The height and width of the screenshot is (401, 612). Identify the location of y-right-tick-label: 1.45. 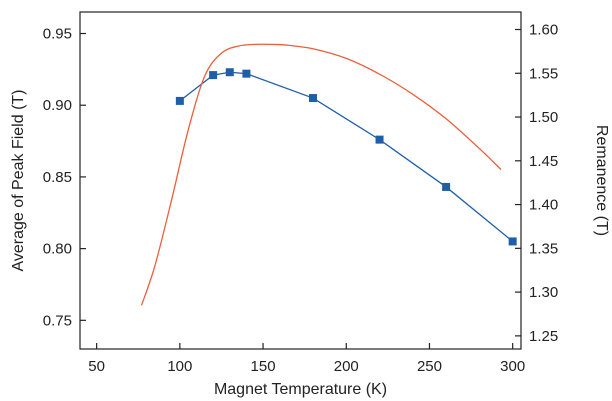
(543, 161).